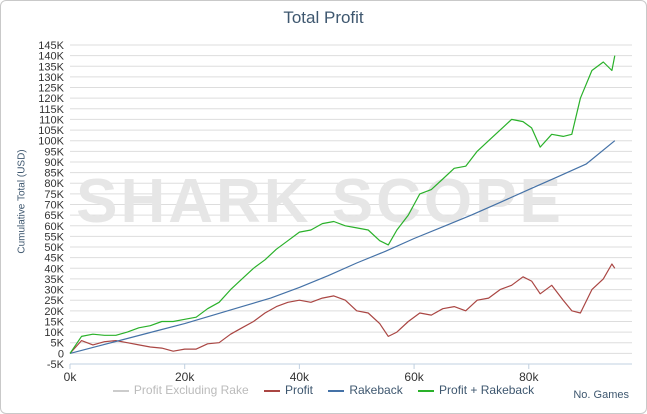 This screenshot has width=647, height=414. Describe the element at coordinates (51, 78) in the screenshot. I see `y-tick-label: 130K` at that location.